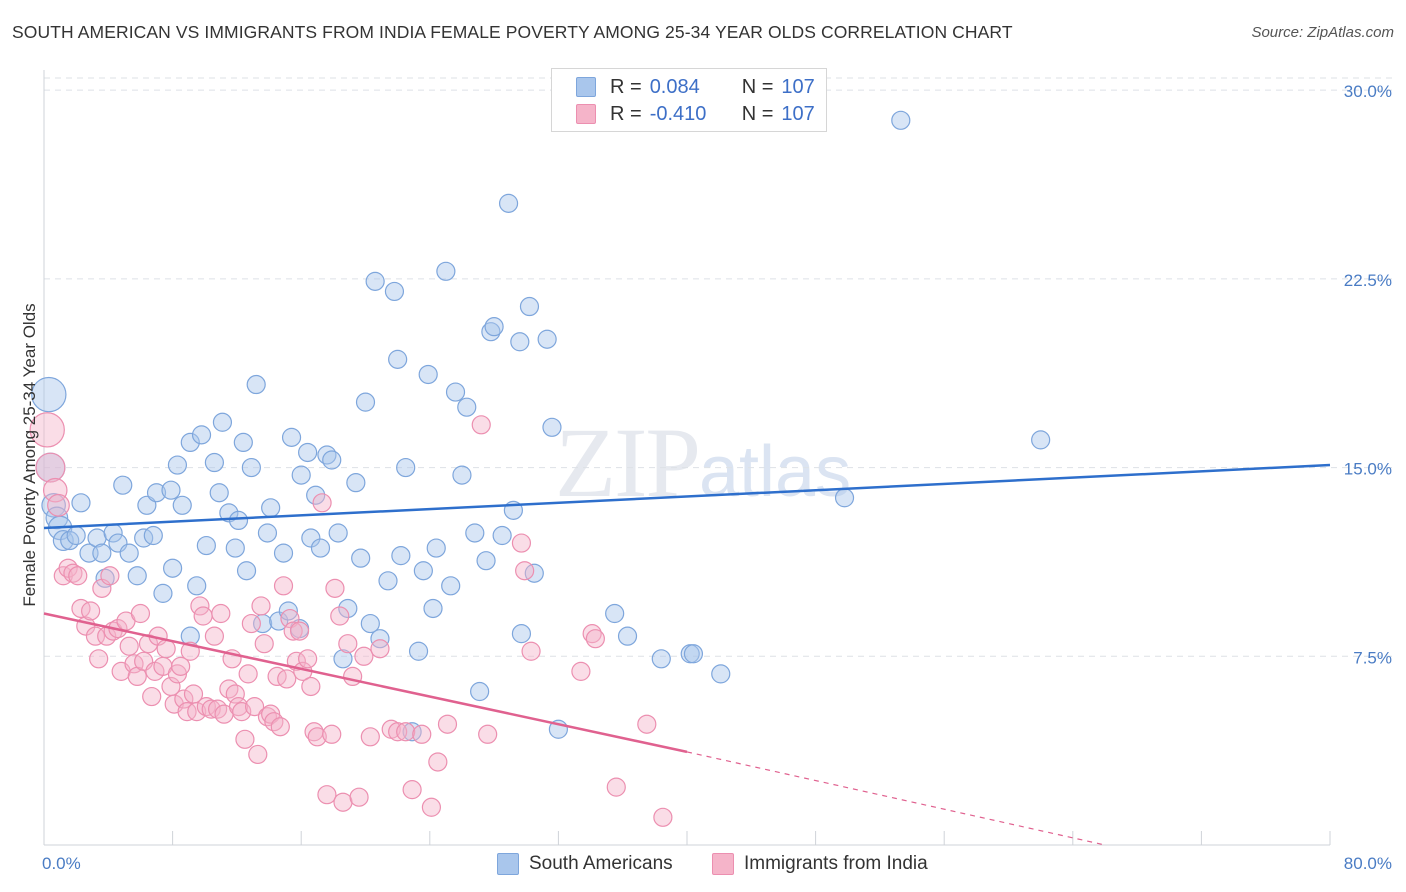 This screenshot has width=1406, height=892. I want to click on south-trend-line, so click(687, 496).